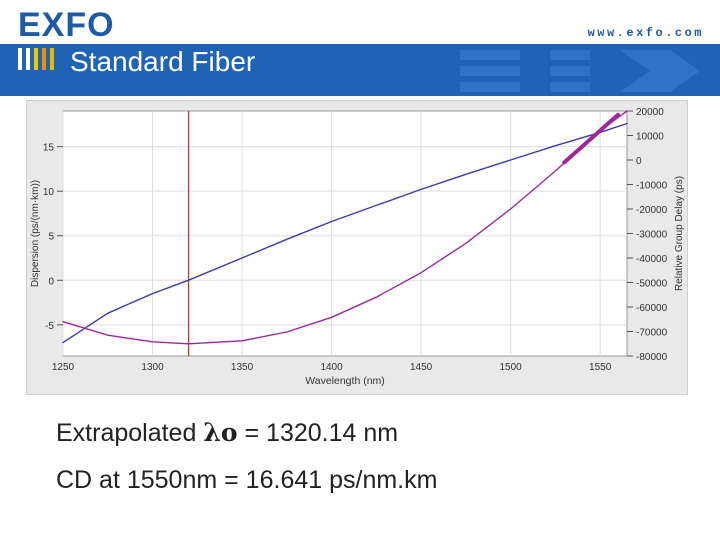  I want to click on lambda-zero-symbol: λo, so click(220, 432).